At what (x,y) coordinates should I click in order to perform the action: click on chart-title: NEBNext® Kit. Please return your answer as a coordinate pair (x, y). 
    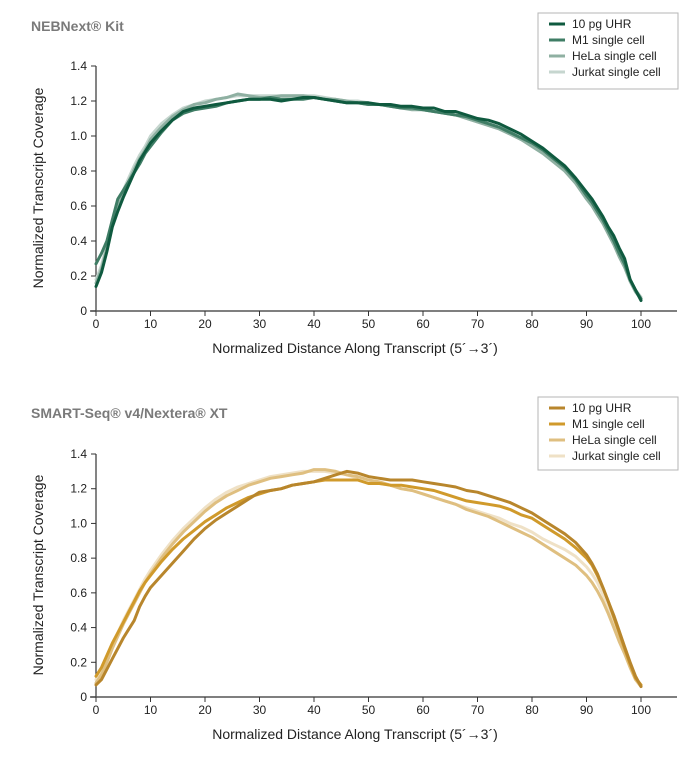
    Looking at the image, I should click on (77, 26).